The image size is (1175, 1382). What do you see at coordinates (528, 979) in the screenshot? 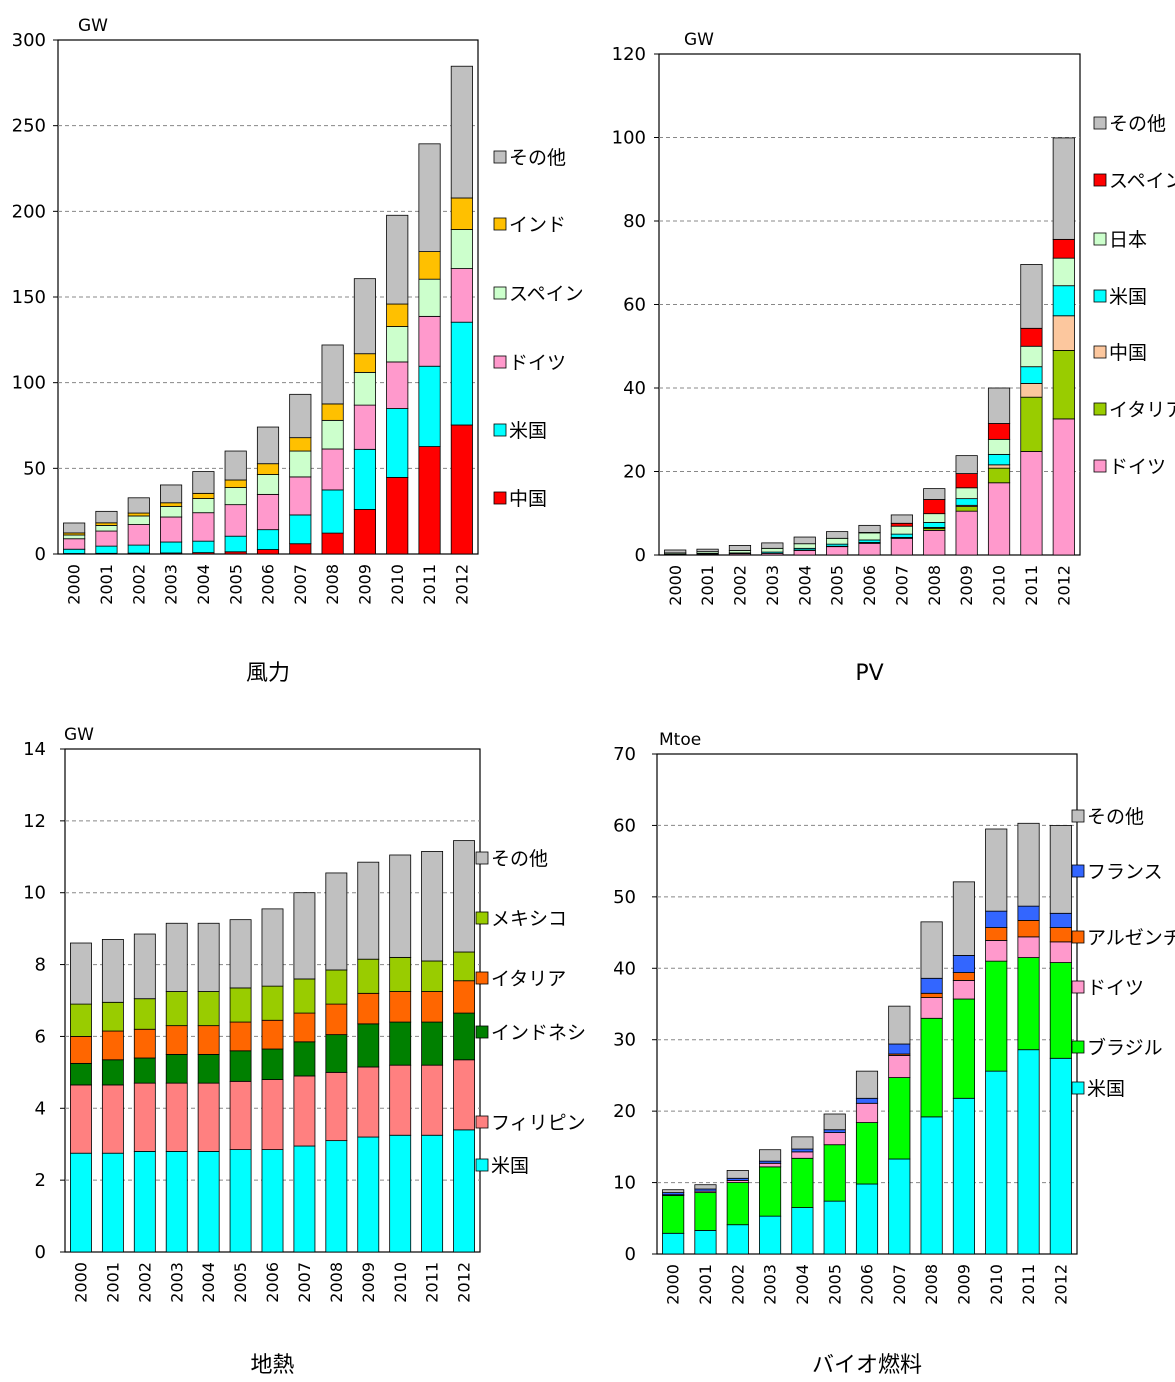
I see `legend-label: イタリア` at bounding box center [528, 979].